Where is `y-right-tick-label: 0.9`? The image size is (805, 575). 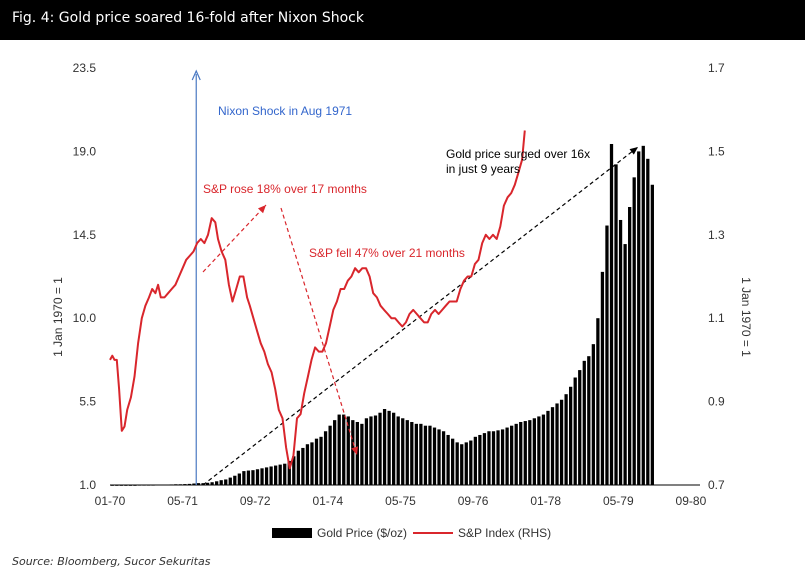
y-right-tick-label: 0.9 is located at coordinates (716, 402).